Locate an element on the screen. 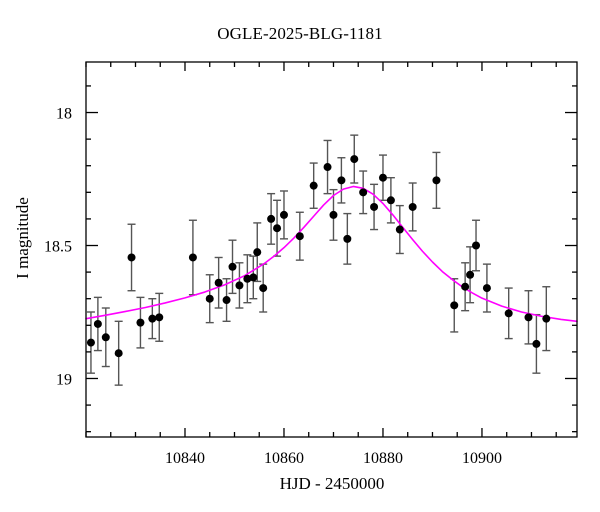 The width and height of the screenshot is (600, 512). x-tick-label: 10860 is located at coordinates (284, 458).